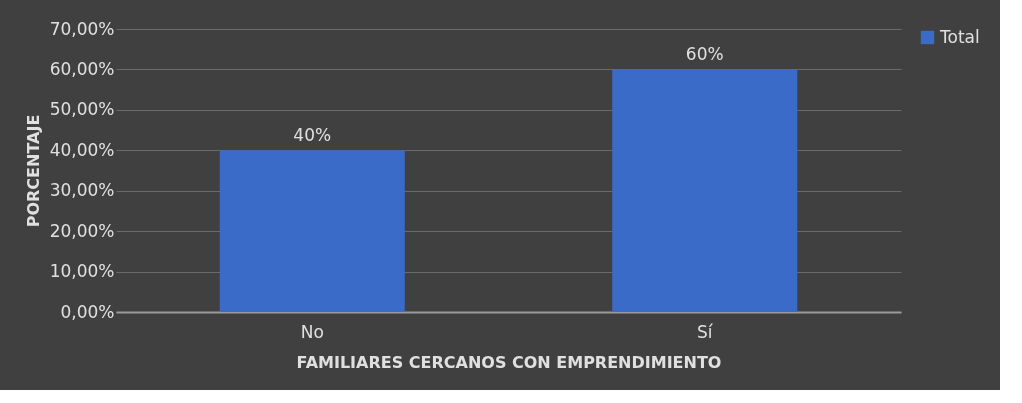  Describe the element at coordinates (959, 36) in the screenshot. I see `legend-label: Total` at that location.